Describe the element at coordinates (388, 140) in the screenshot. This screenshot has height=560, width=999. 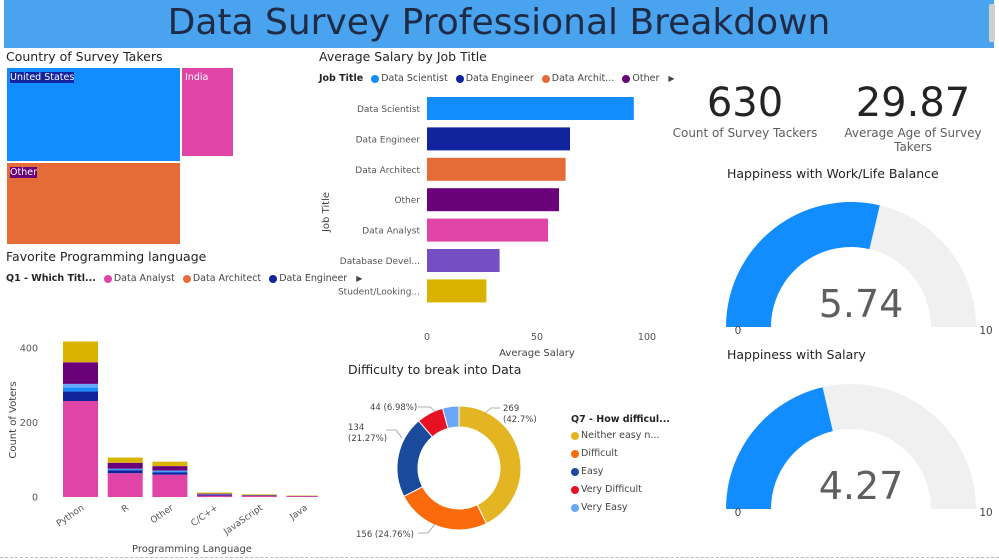
I see `salary-category-label: Data Engineer` at that location.